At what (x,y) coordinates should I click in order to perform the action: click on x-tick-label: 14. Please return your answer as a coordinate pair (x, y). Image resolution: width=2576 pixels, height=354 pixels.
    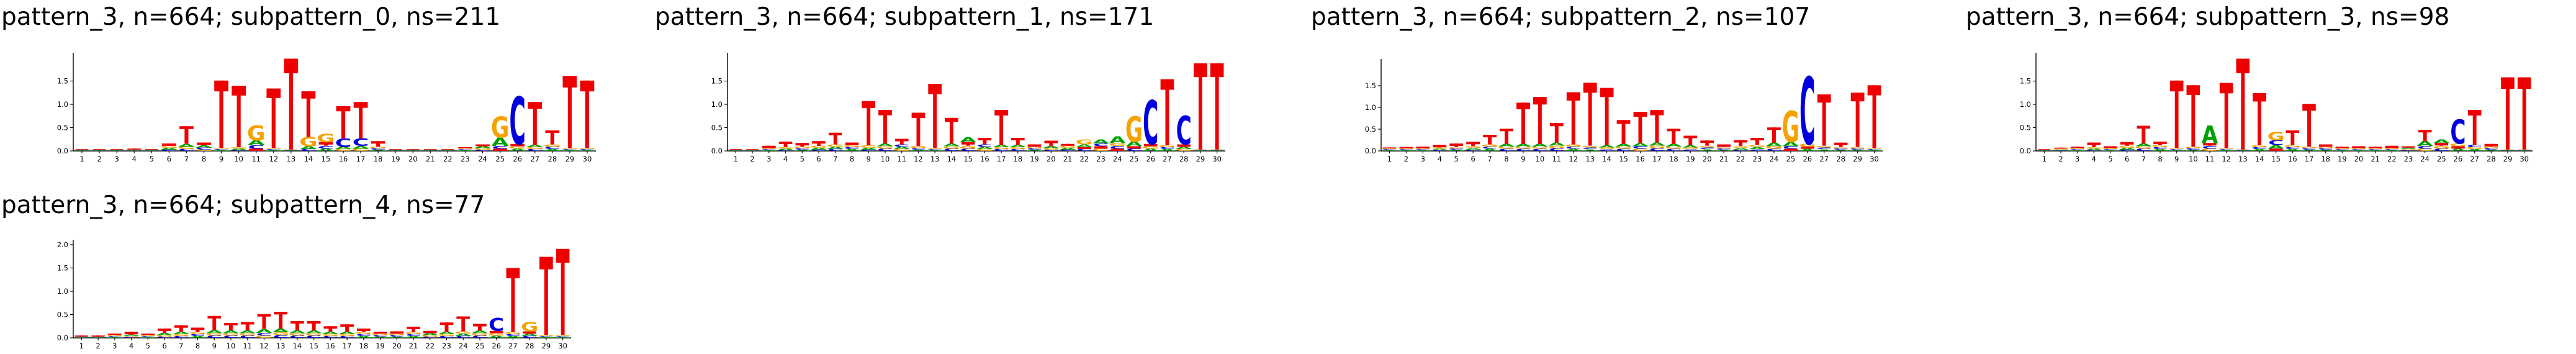
    Looking at the image, I should click on (952, 159).